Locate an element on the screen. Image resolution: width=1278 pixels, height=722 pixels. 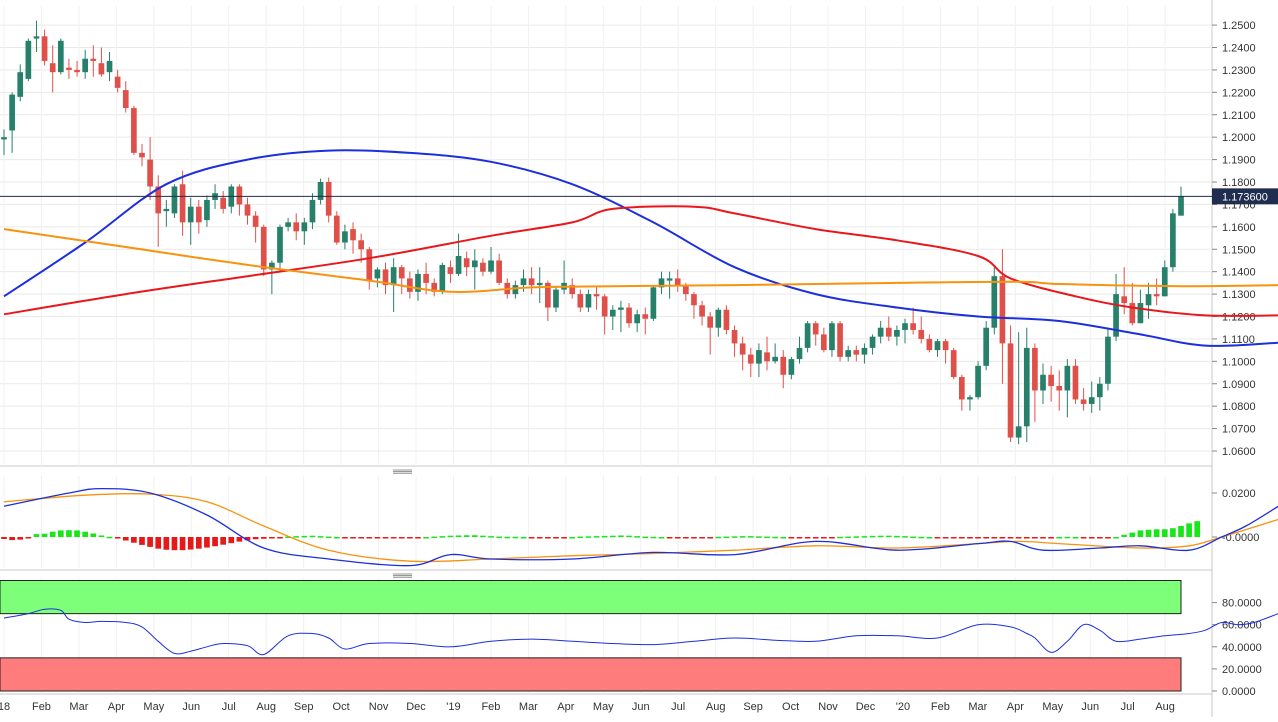
x-tick-label: Aug is located at coordinates (266, 707).